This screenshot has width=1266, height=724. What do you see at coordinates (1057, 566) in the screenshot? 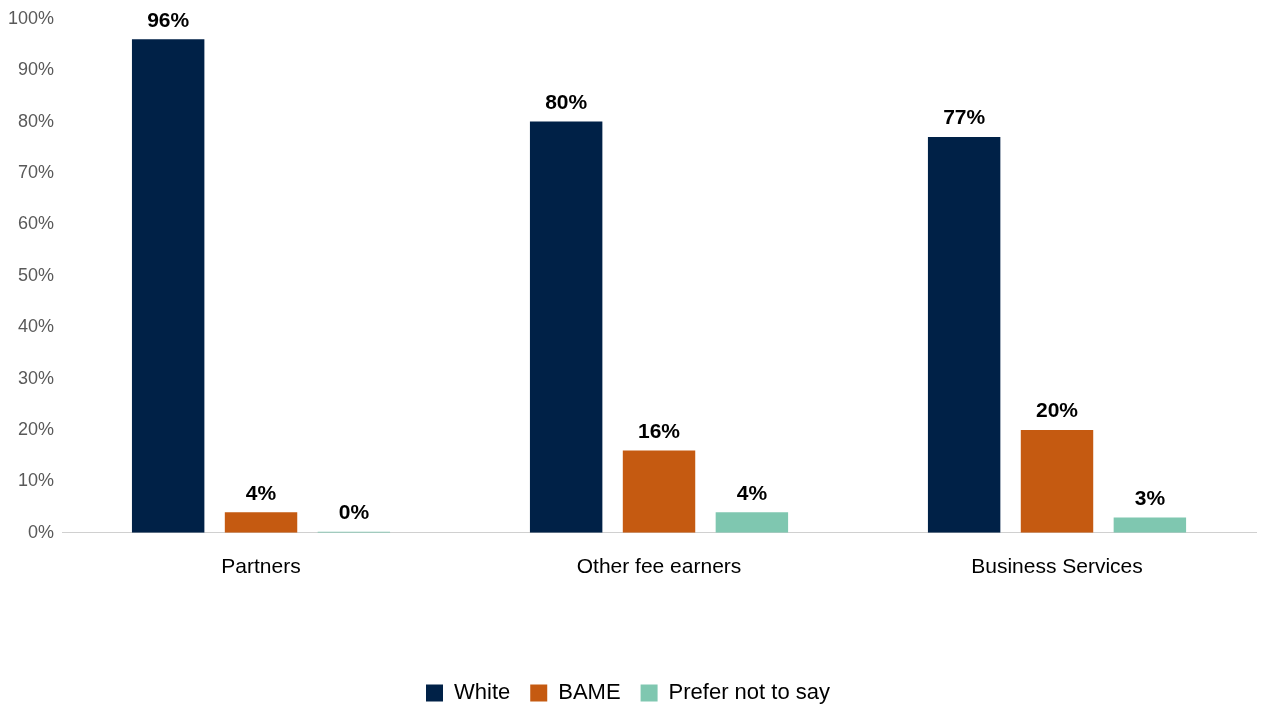
I see `x-tick-label: Business Services` at bounding box center [1057, 566].